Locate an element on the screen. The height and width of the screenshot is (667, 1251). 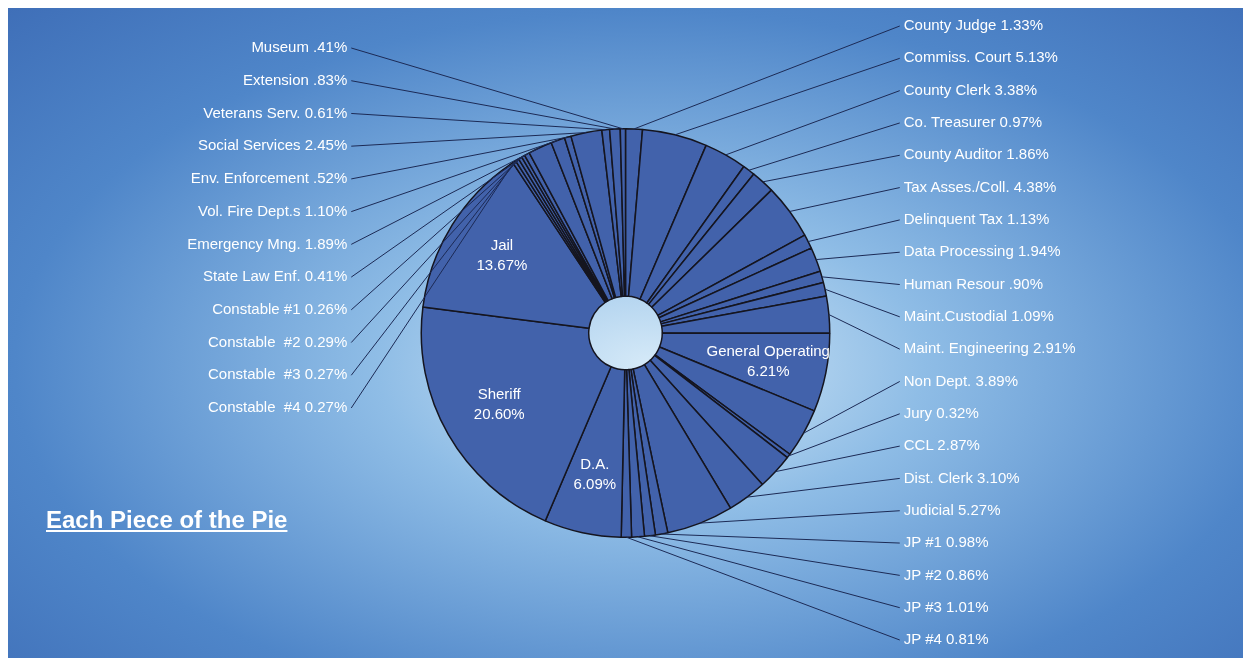
slice-label: D.A. is located at coordinates (595, 464).